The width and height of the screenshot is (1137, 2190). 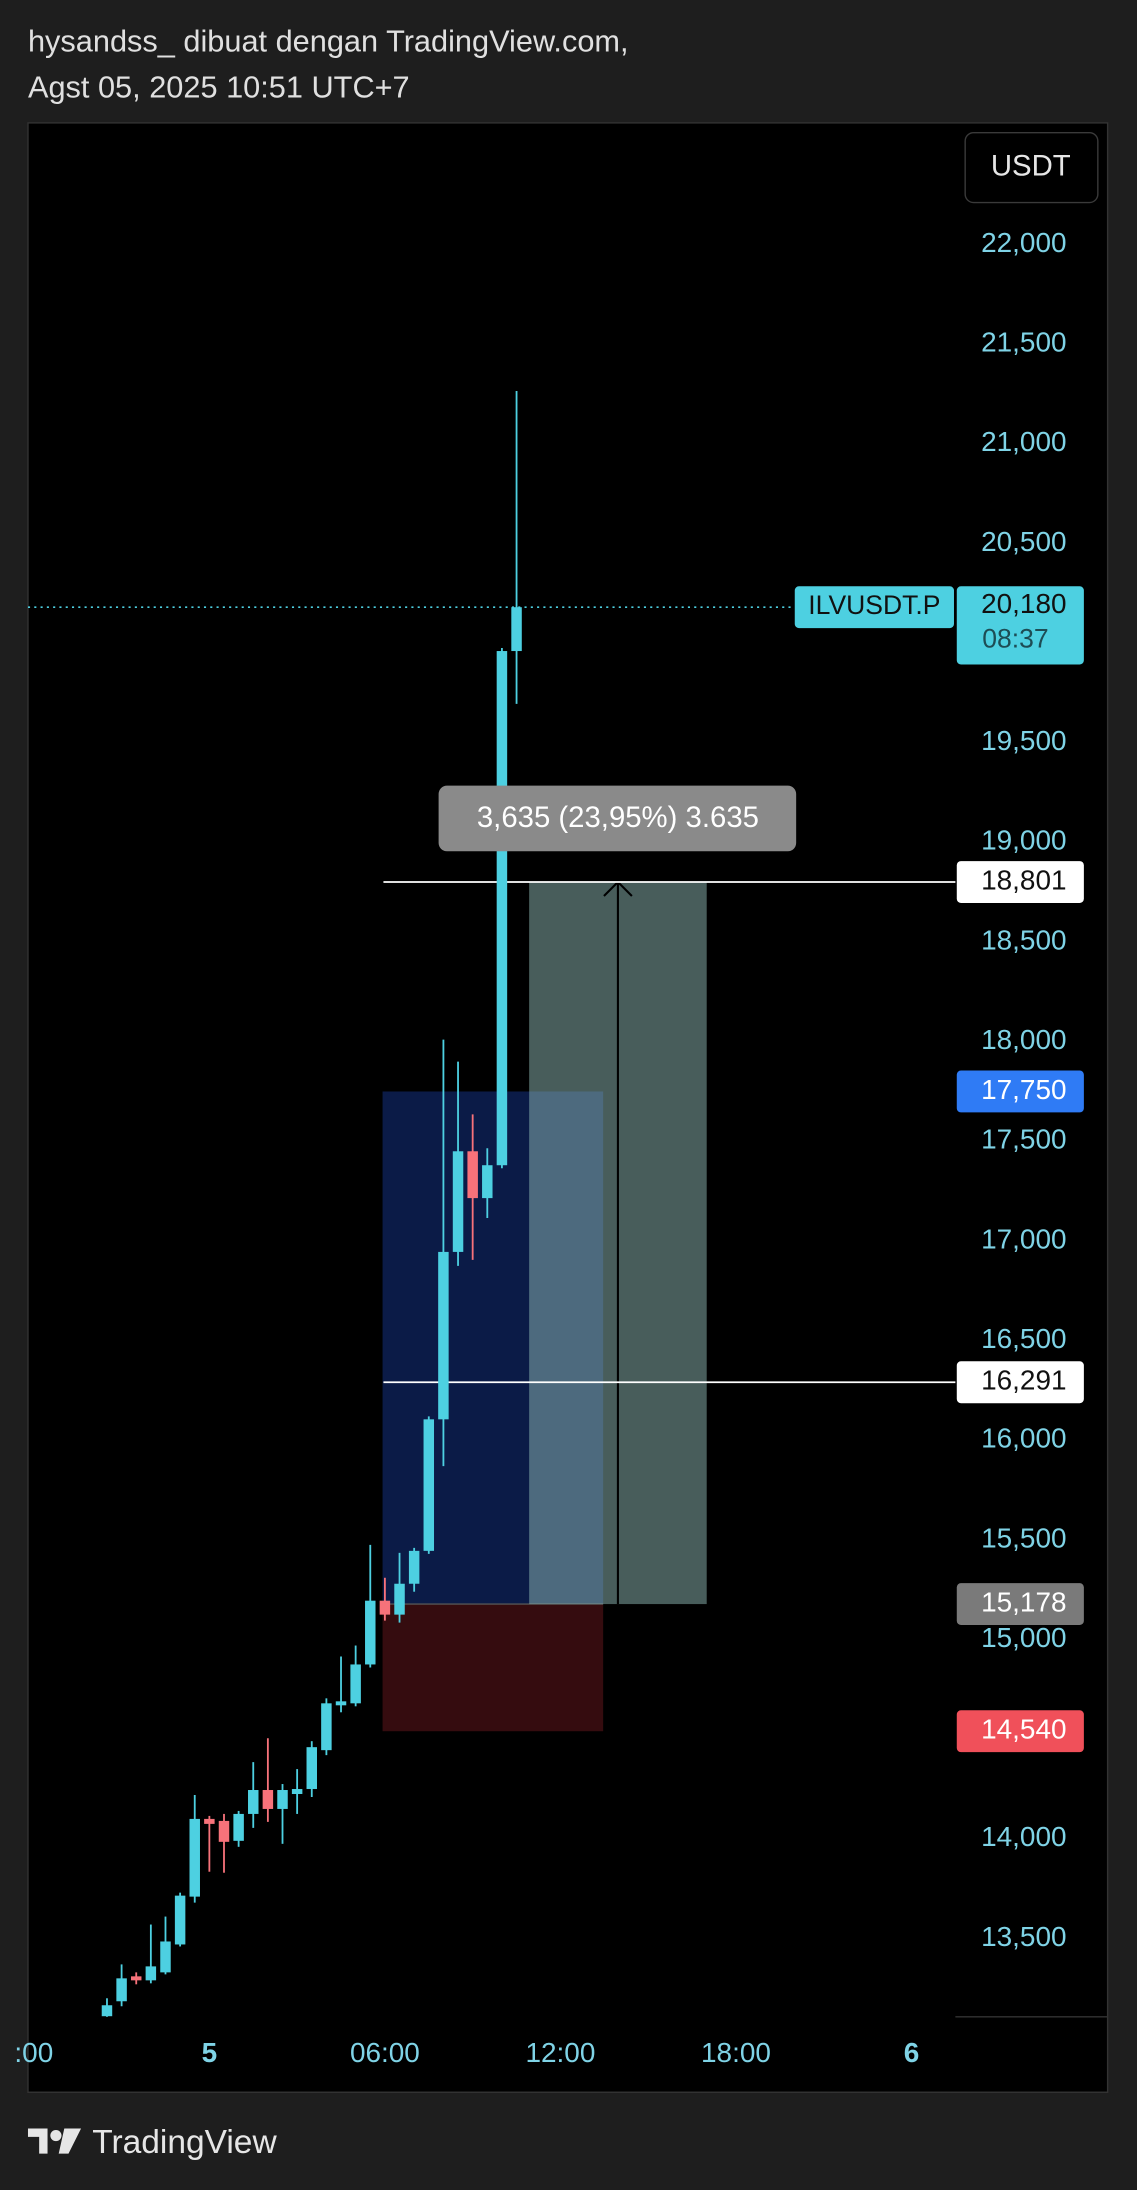 What do you see at coordinates (1023, 840) in the screenshot?
I see `y-tick-label: 19,000` at bounding box center [1023, 840].